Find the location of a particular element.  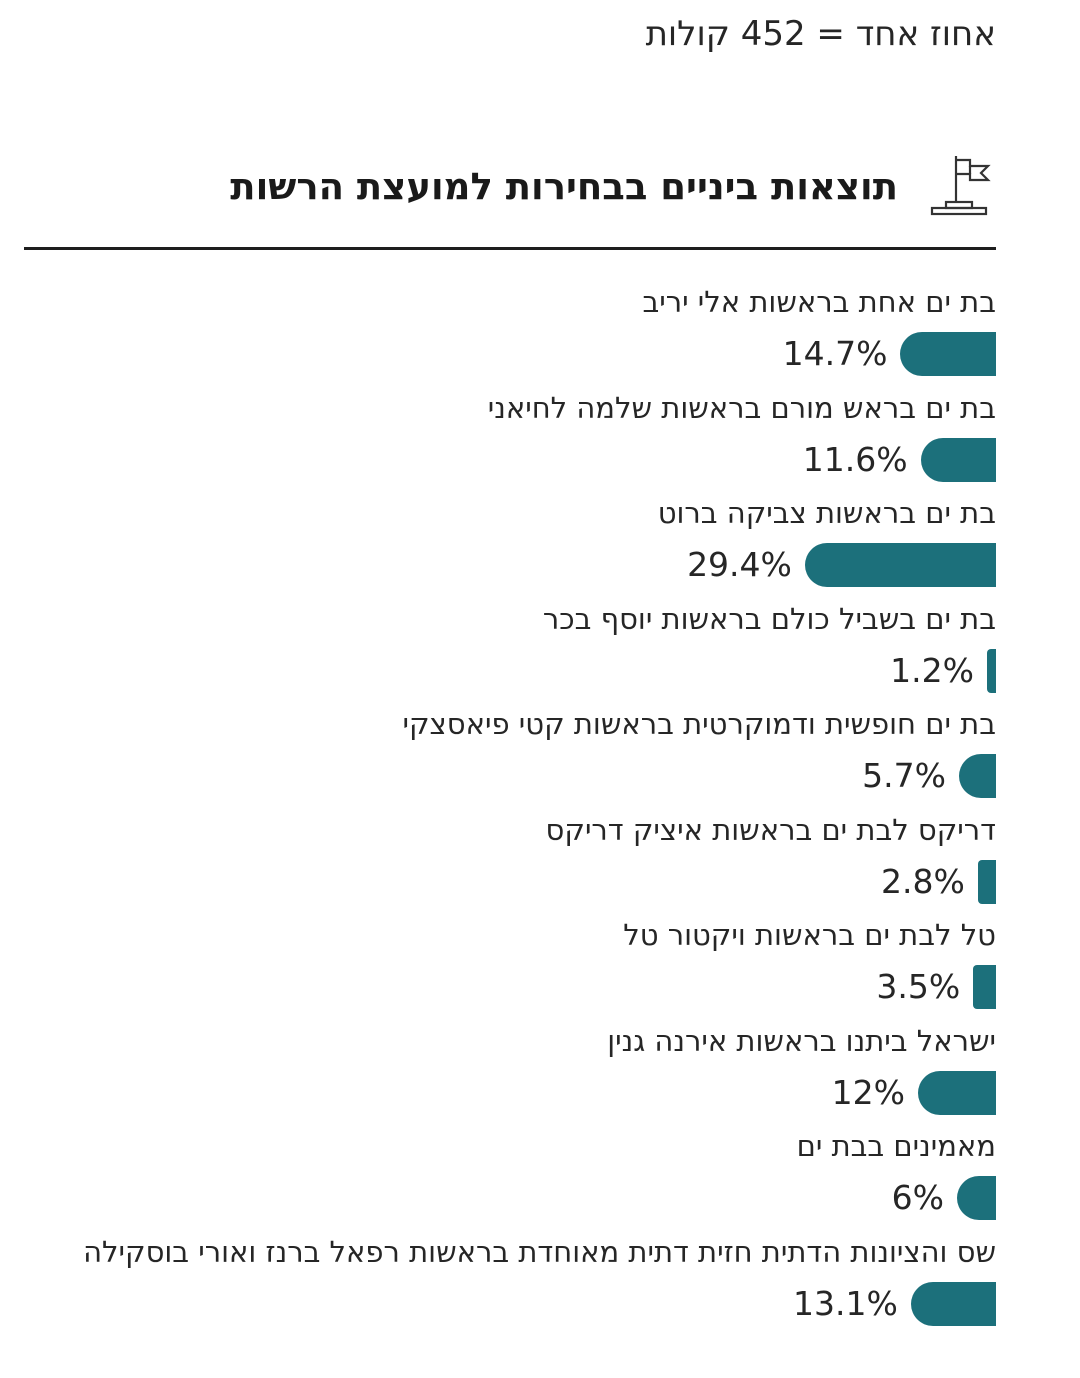

party-label: דריקס לבת ים בראשות איציק דריקס is located at coordinates (770, 829).